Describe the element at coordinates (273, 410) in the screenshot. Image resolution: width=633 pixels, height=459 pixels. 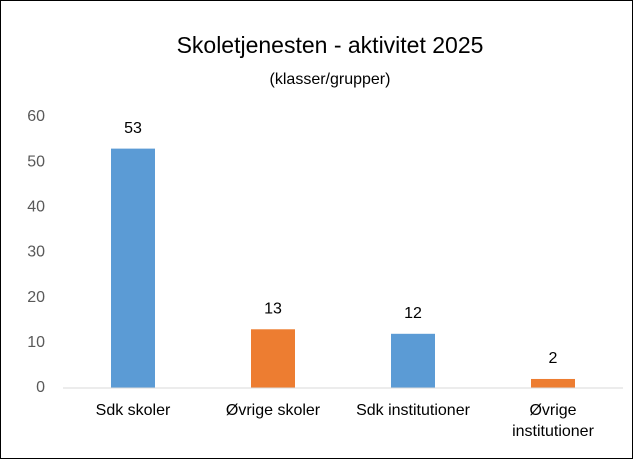
I see `x-tick-label: Øvrige skoler` at that location.